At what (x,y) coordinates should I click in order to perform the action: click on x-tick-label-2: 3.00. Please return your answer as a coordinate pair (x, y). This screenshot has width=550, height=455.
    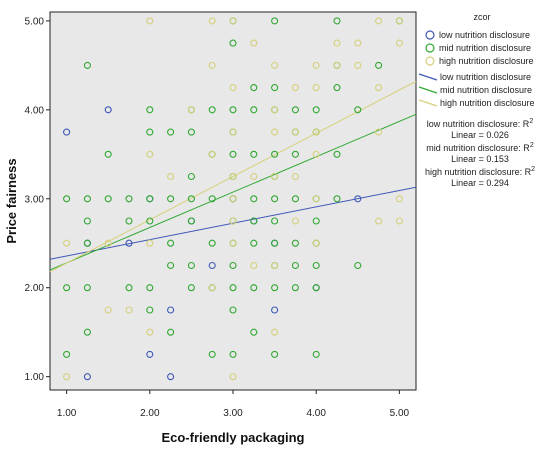
    Looking at the image, I should click on (233, 413).